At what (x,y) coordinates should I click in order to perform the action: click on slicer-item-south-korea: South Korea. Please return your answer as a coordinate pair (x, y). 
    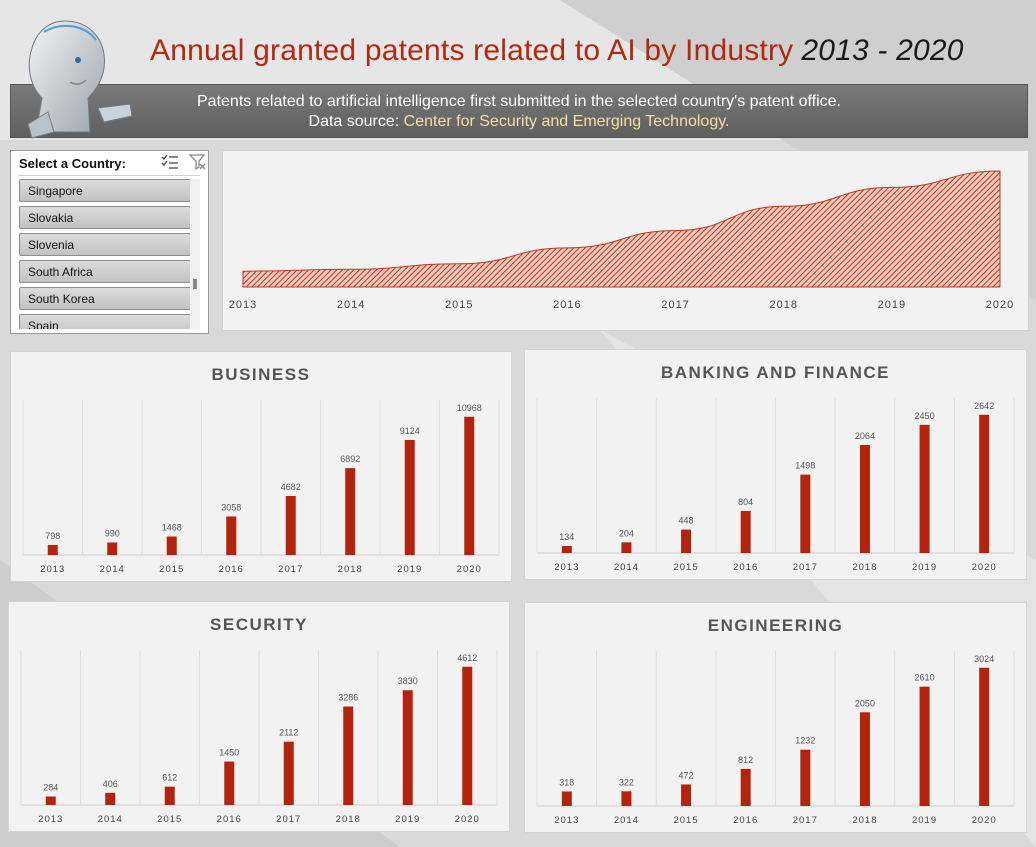
    Looking at the image, I should click on (105, 298).